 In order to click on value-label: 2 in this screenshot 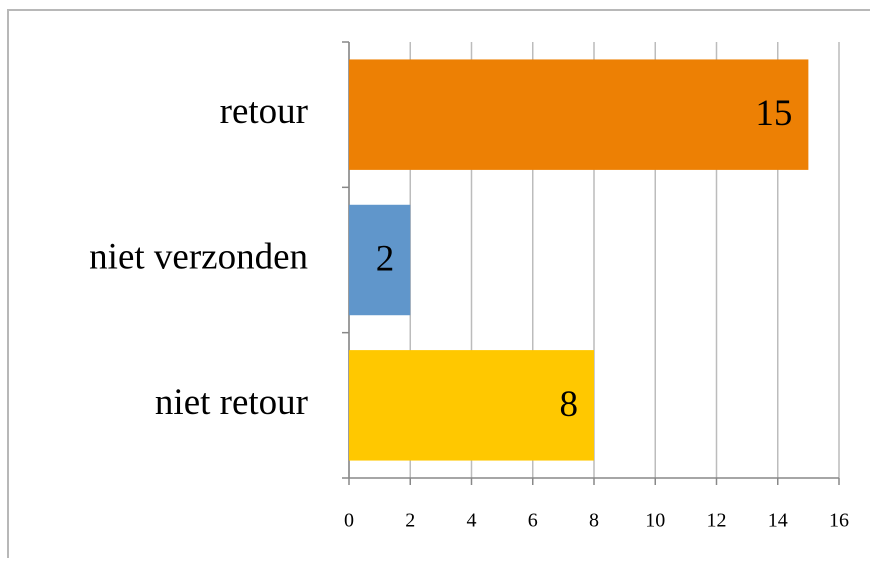, I will do `click(385, 258)`.